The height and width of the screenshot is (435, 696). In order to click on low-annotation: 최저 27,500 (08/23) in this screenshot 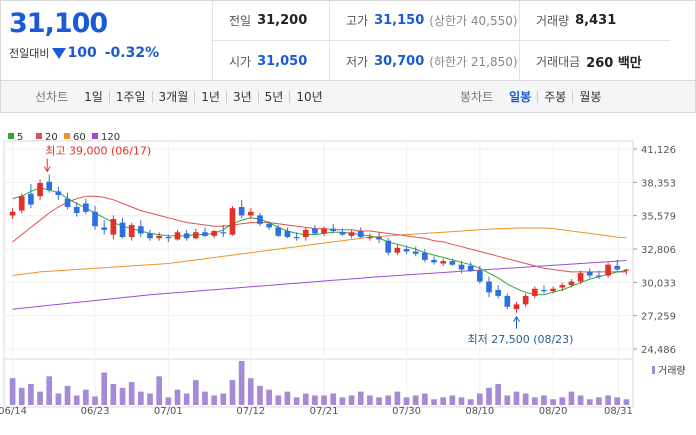, I will do `click(520, 339)`.